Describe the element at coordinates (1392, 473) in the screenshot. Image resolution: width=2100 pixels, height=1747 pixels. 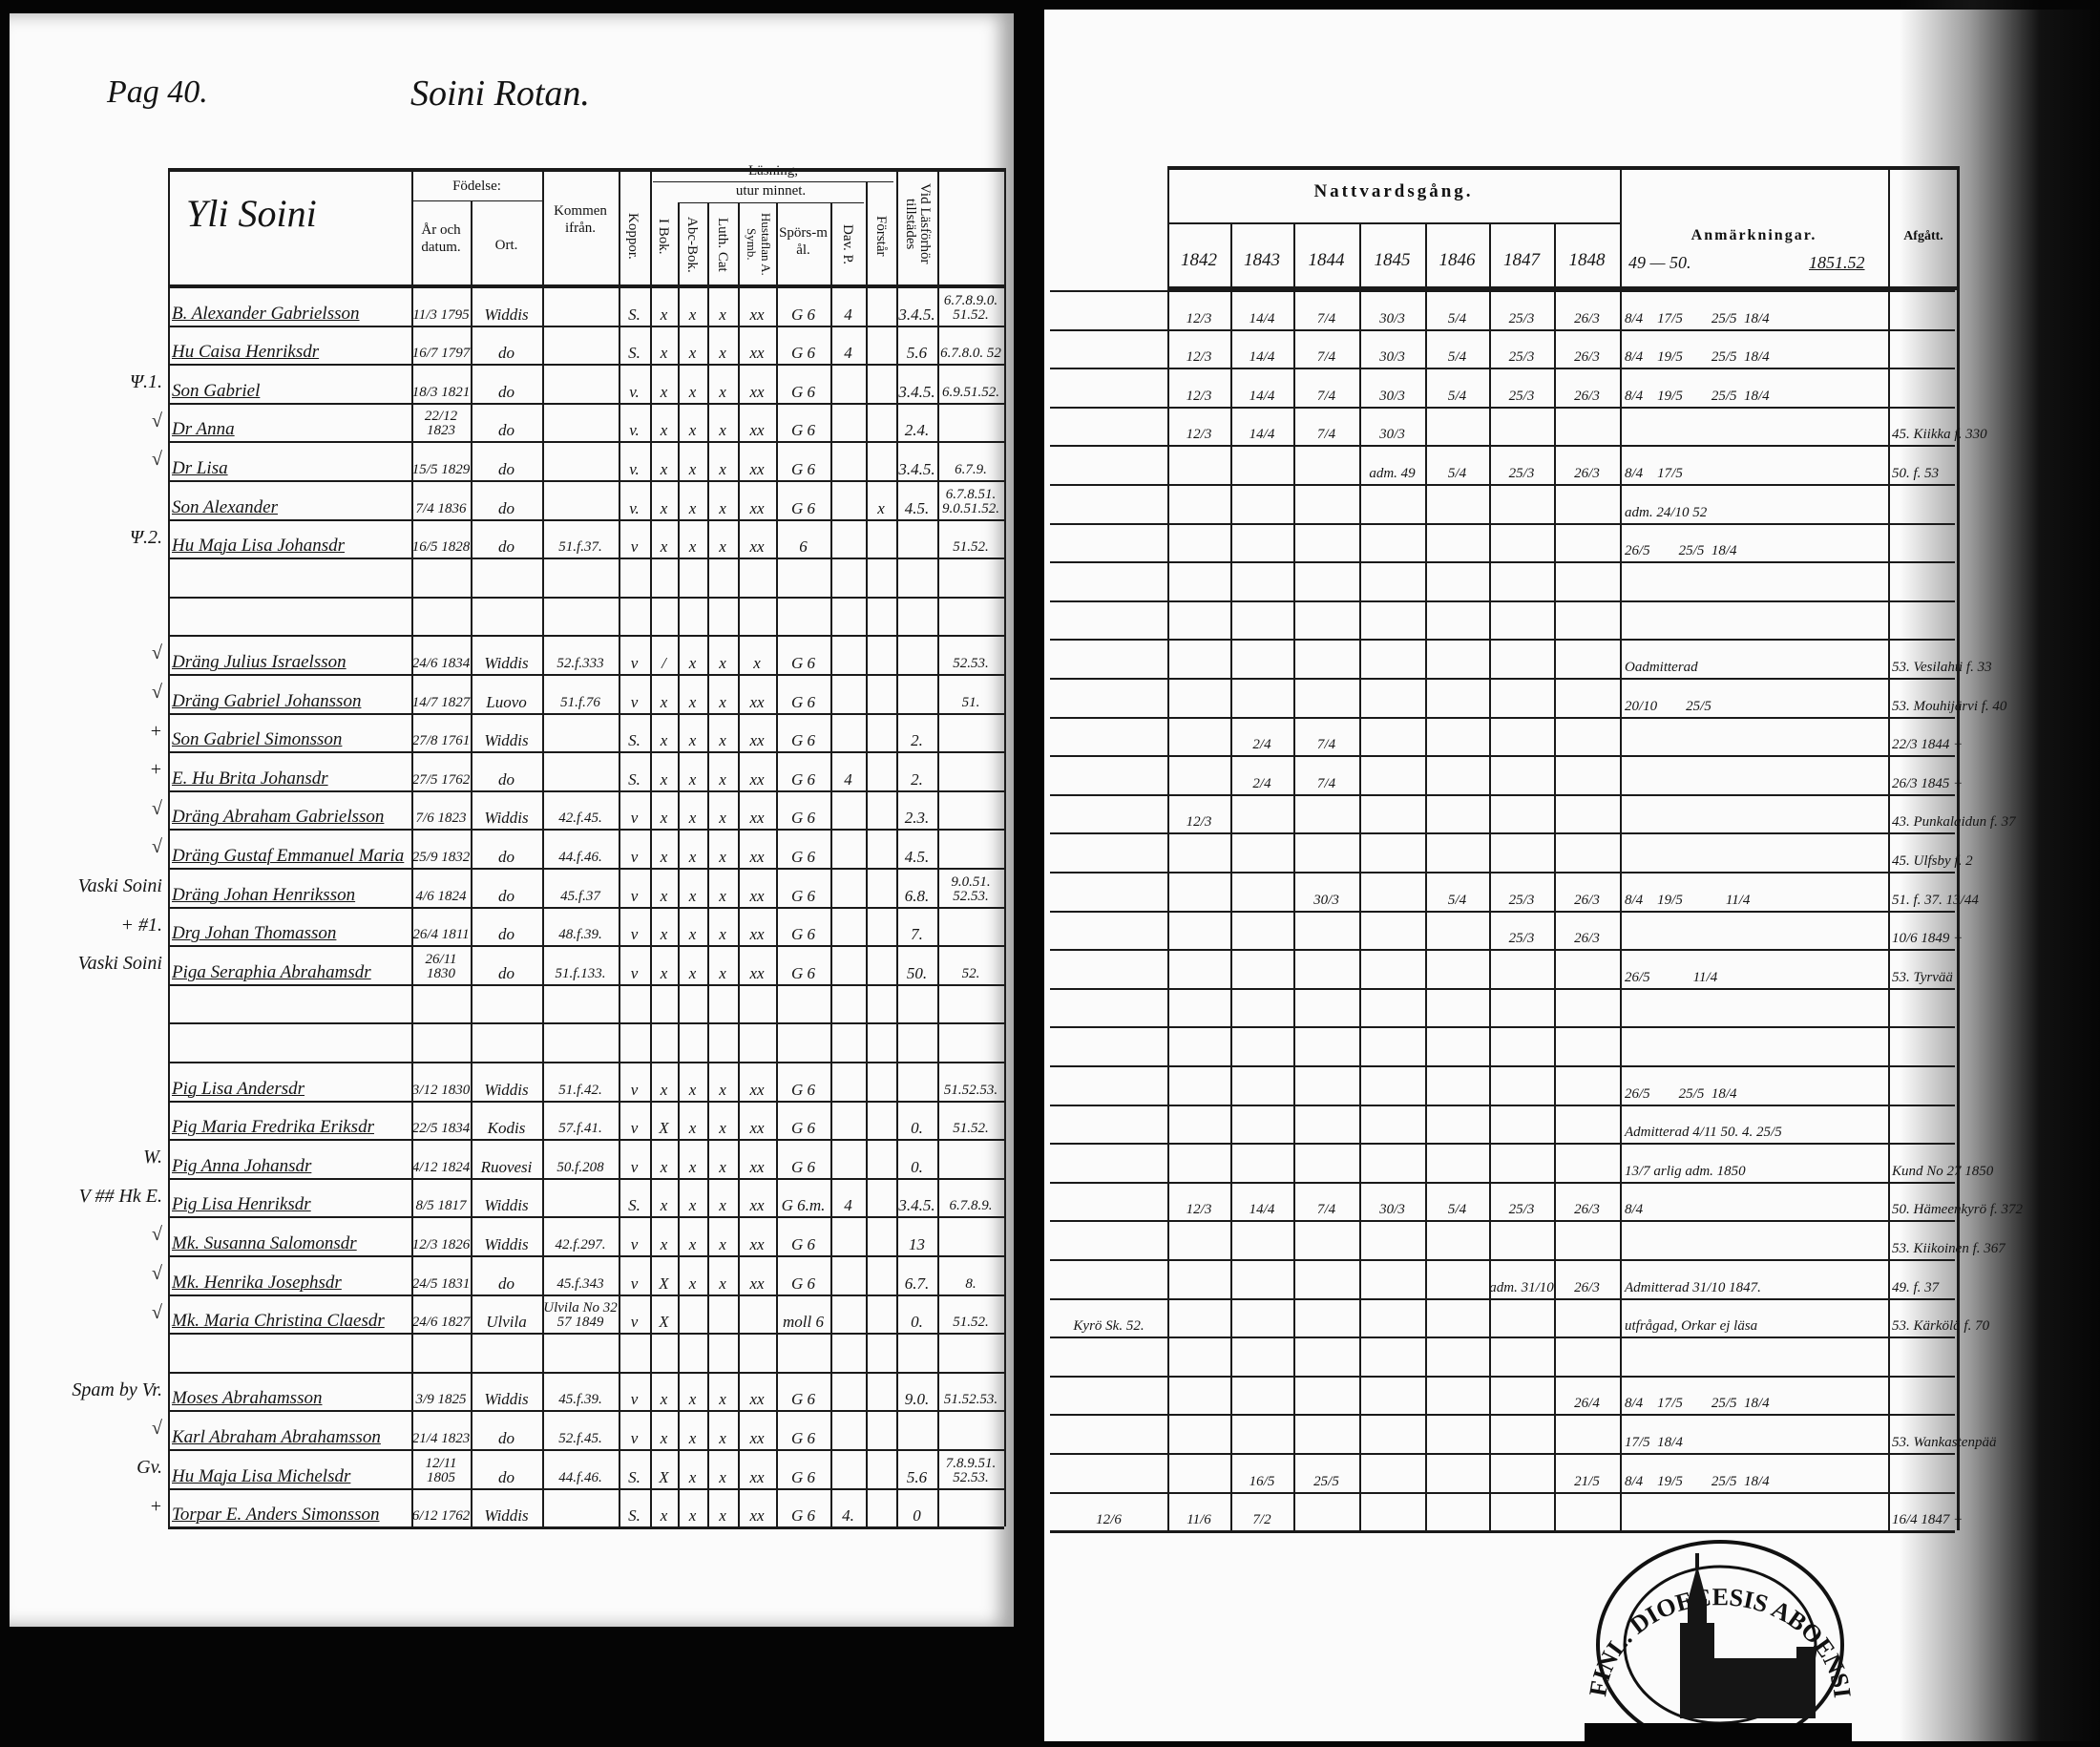
I see `communion-date: adm. 49` at that location.